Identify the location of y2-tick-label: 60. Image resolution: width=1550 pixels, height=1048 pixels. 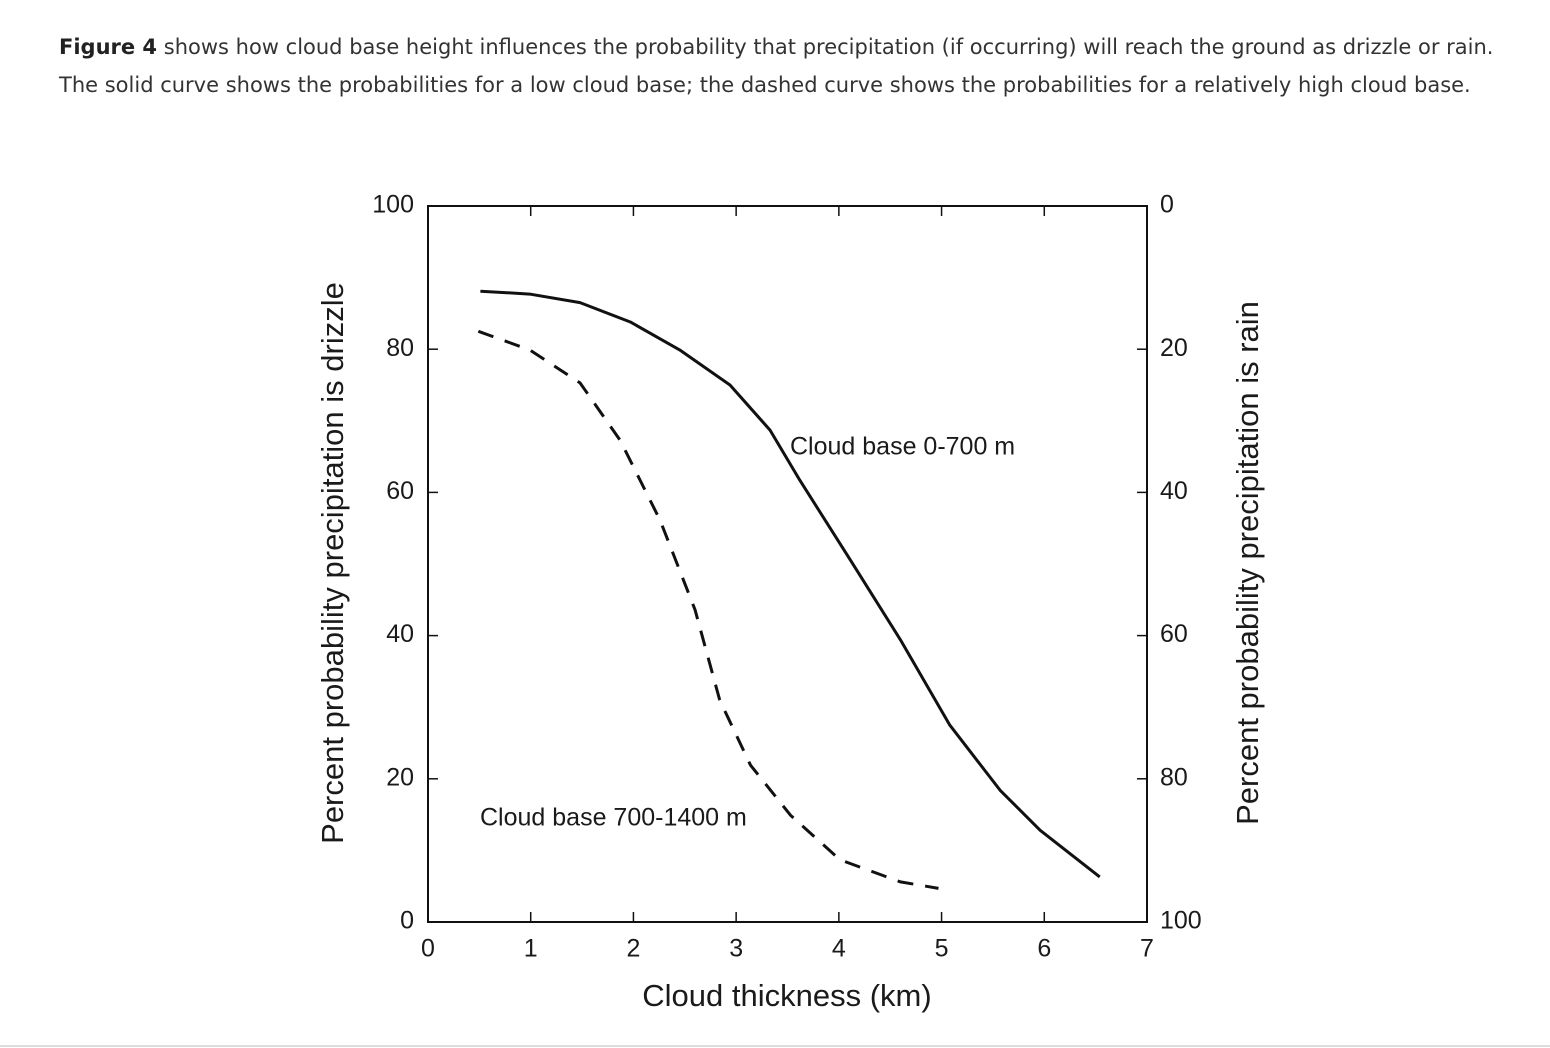
(1174, 634).